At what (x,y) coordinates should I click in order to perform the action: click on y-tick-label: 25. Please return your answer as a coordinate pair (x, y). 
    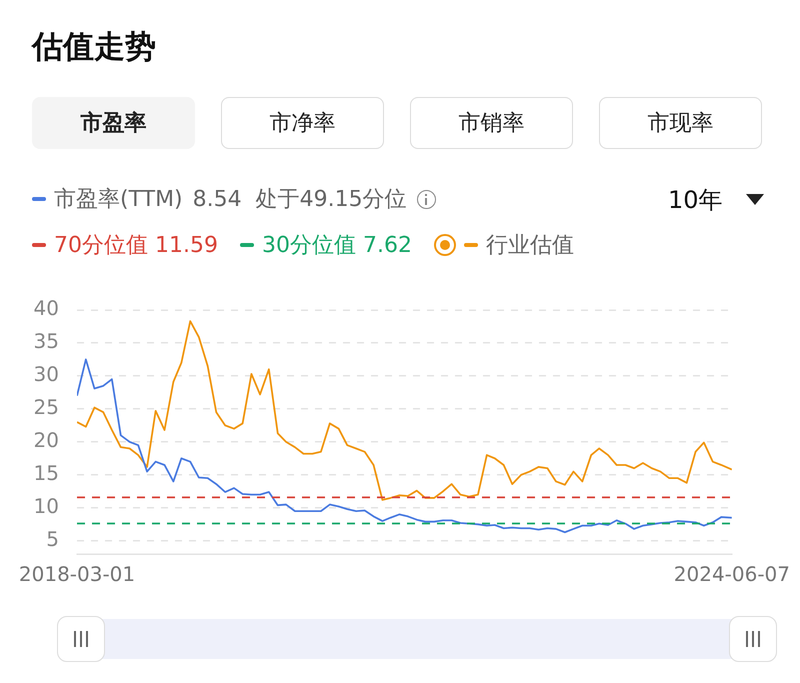
    Looking at the image, I should click on (46, 407).